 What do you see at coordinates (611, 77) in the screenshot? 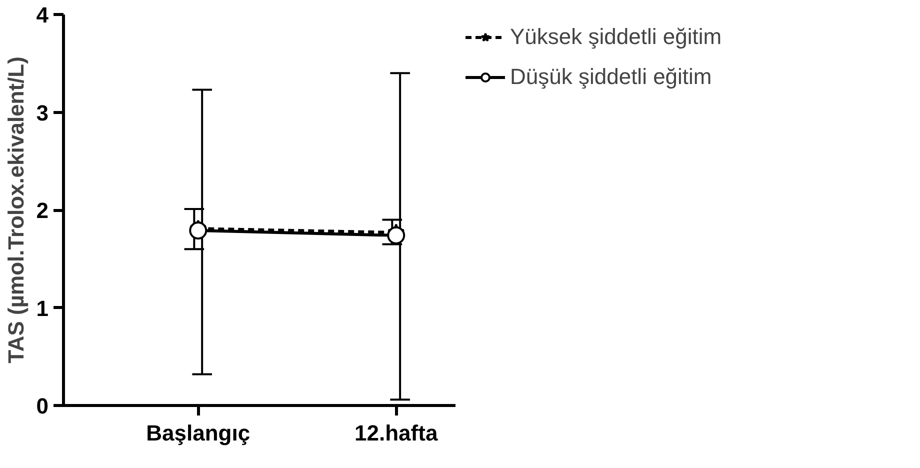
I see `legend-label: Düşük şiddetli eğitim` at bounding box center [611, 77].